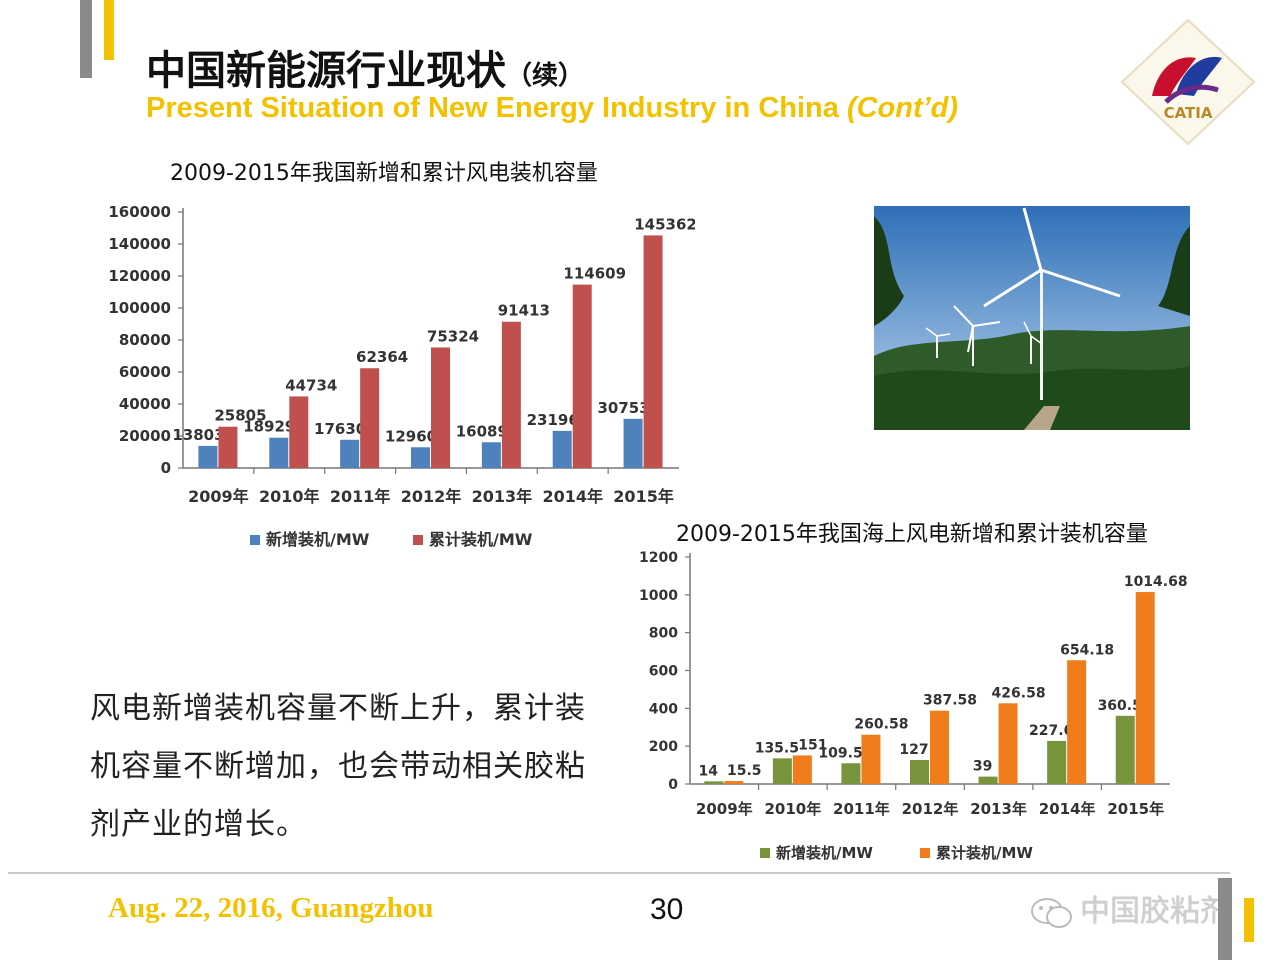  I want to click on y-tick-label: 160000, so click(139, 212).